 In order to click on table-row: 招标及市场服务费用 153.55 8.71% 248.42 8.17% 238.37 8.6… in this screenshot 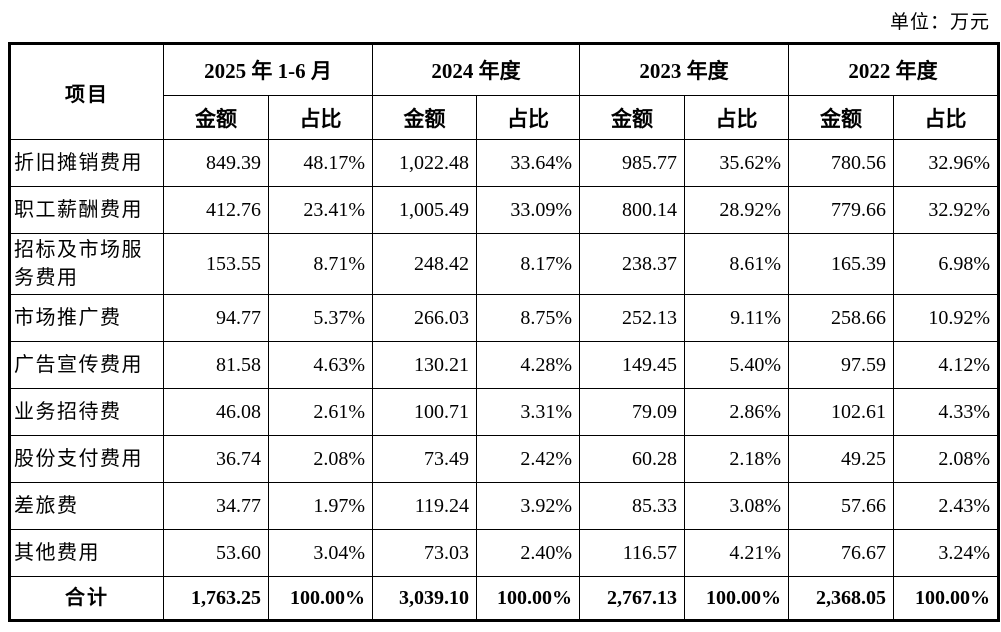, I will do `click(504, 264)`.